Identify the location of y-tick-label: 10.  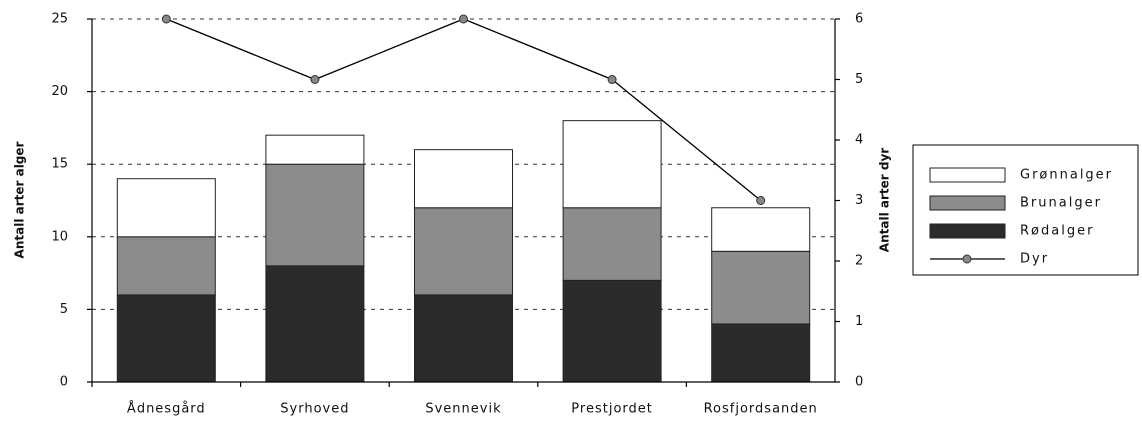
(59, 236).